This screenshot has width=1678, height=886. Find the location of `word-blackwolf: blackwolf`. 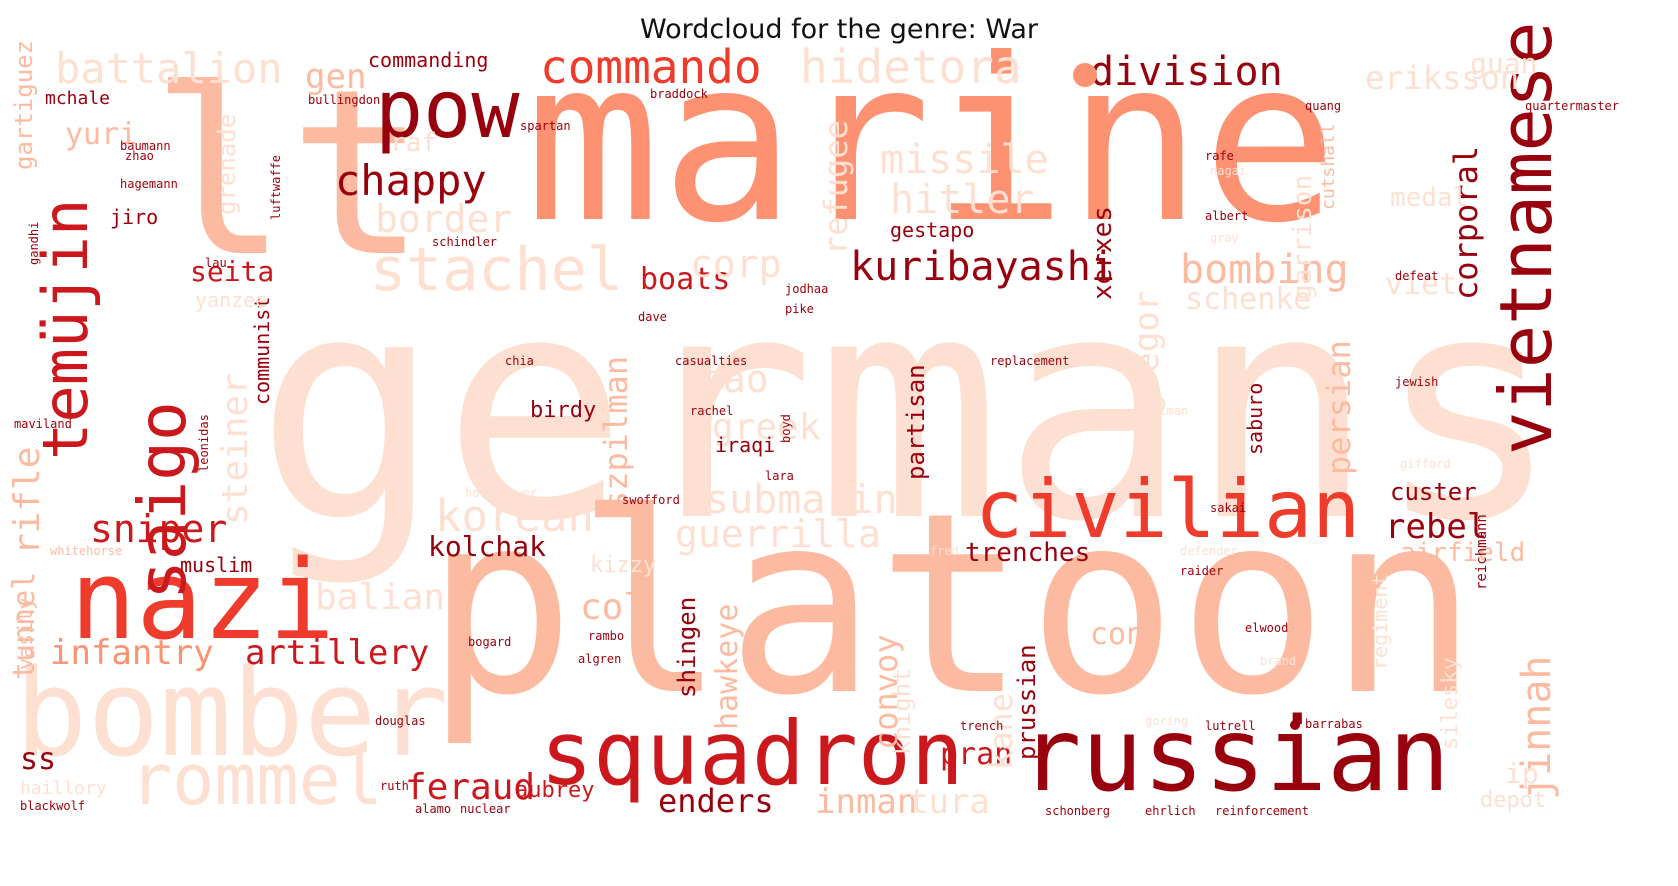

word-blackwolf: blackwolf is located at coordinates (53, 806).